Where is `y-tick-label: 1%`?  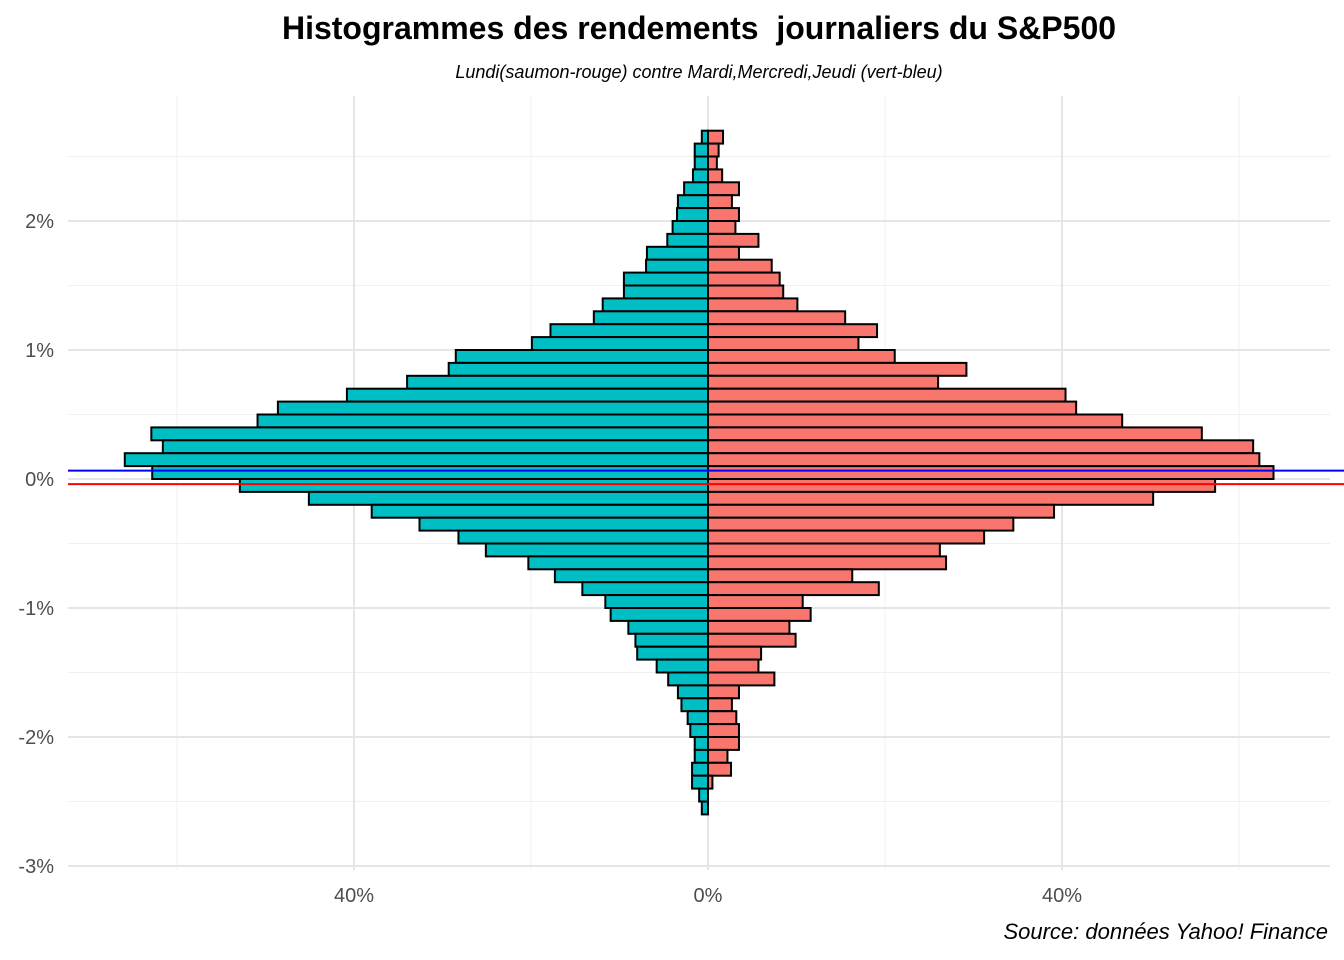 y-tick-label: 1% is located at coordinates (39, 351).